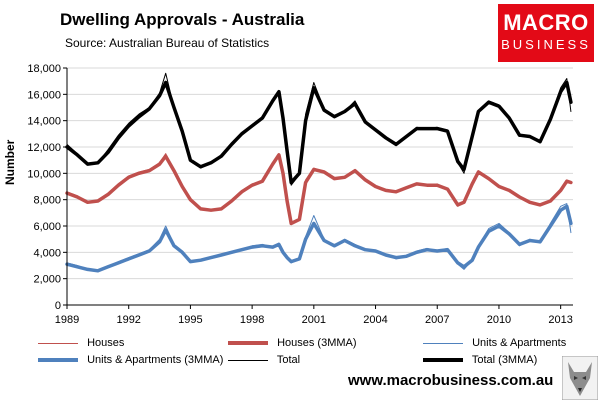 Image resolution: width=601 pixels, height=404 pixels. I want to click on y-tick-label: 2,000, so click(47, 280).